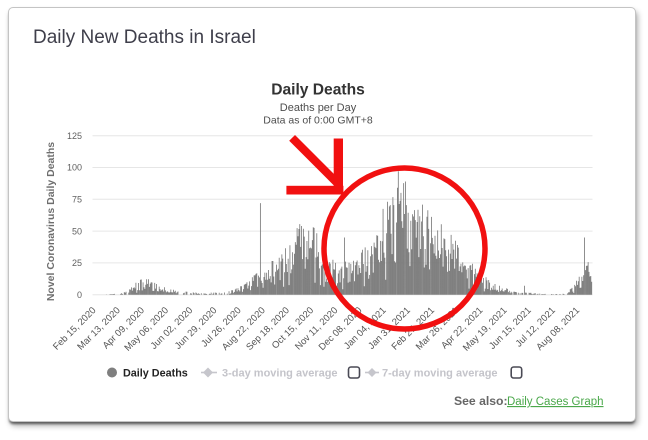  What do you see at coordinates (77, 200) in the screenshot?
I see `svg-text: 75` at bounding box center [77, 200].